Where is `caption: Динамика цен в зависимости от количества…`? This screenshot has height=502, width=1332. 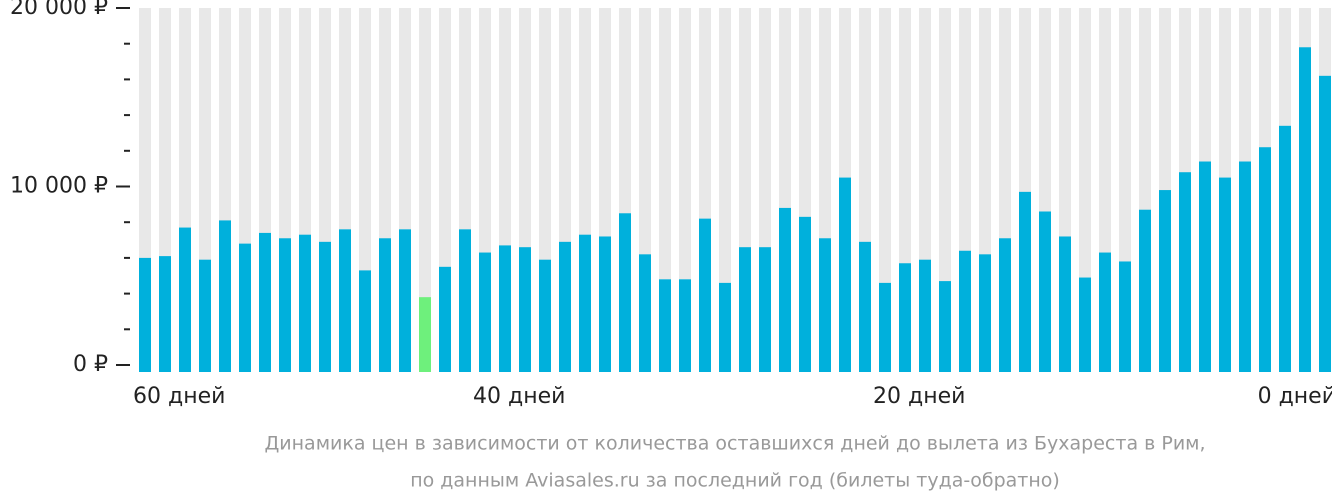 caption: Динамика цен в зависимости от количества… is located at coordinates (734, 444).